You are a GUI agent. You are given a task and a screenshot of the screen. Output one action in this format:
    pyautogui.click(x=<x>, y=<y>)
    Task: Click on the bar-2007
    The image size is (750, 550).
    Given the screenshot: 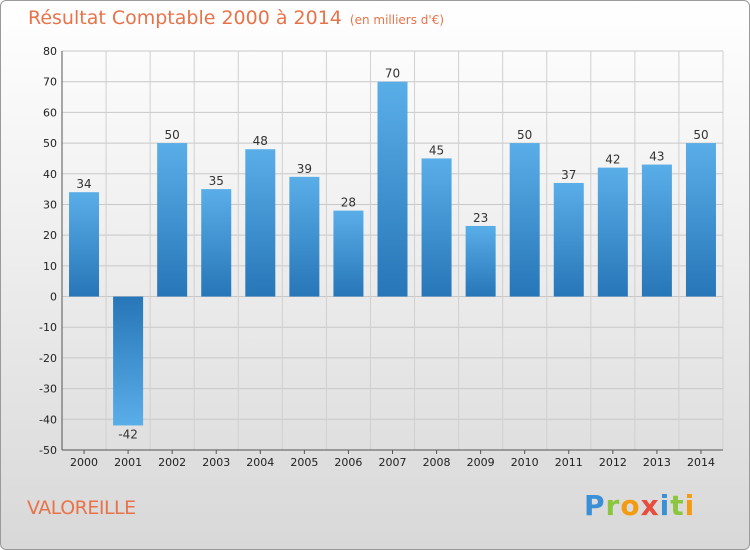 What is the action you would take?
    pyautogui.click(x=392, y=189)
    